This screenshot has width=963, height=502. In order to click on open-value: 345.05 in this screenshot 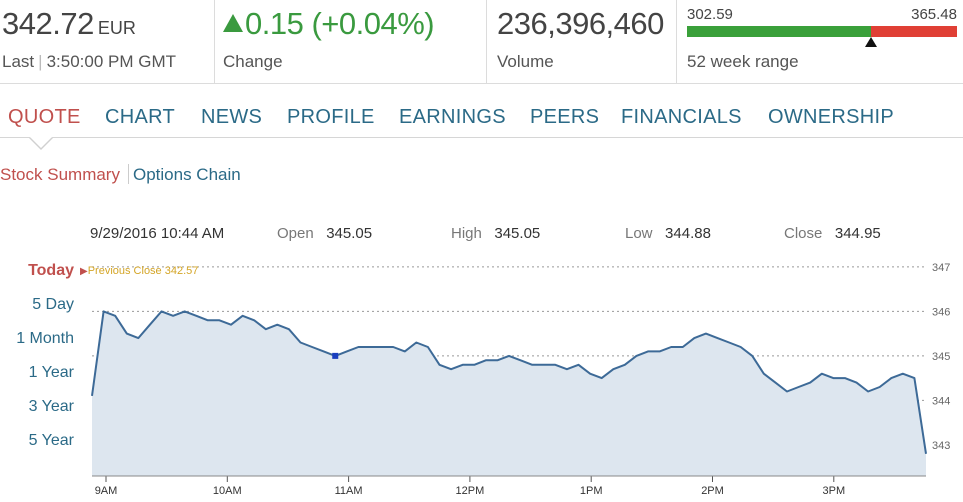, I will do `click(349, 233)`.